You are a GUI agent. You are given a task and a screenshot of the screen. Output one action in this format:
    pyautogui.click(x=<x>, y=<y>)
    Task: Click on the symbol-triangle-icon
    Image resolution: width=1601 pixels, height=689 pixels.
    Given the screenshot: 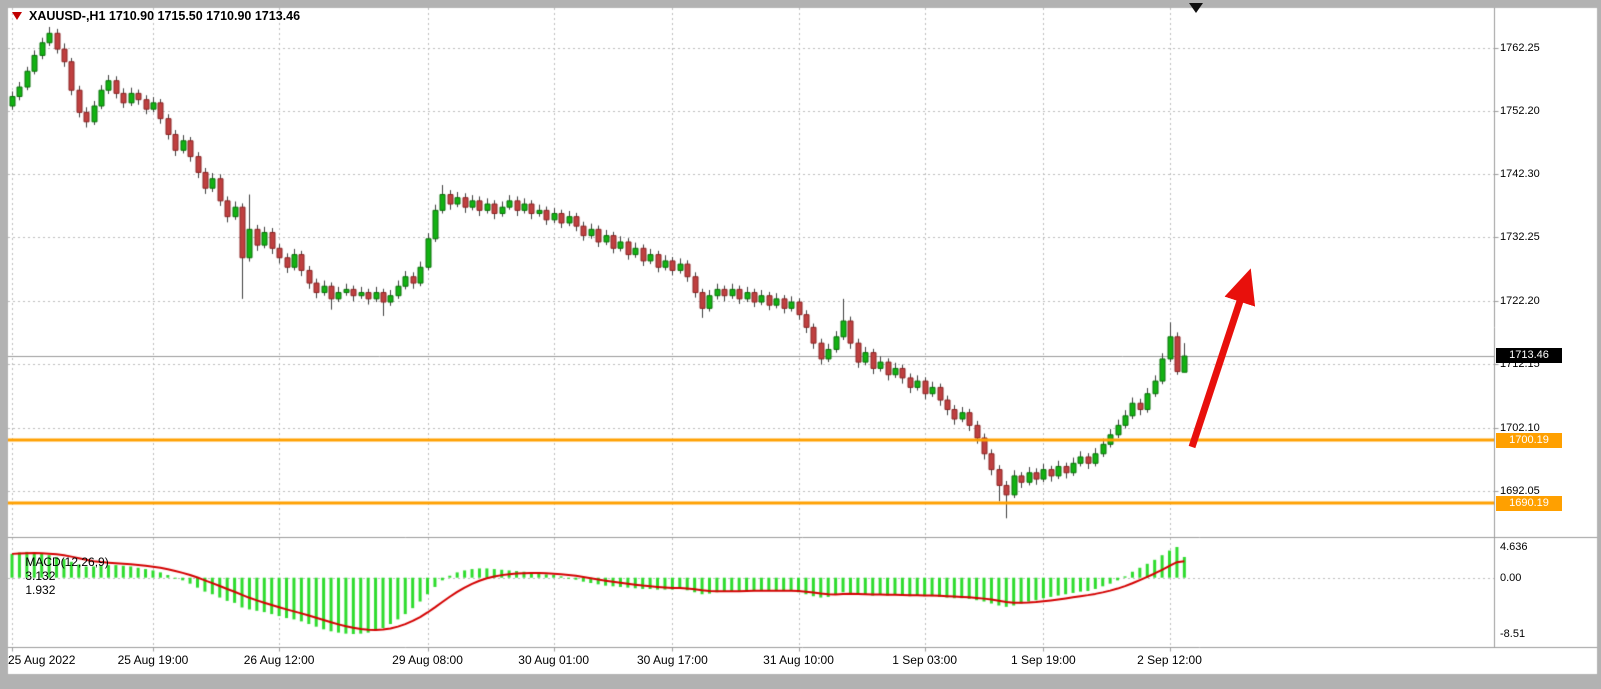 What is the action you would take?
    pyautogui.click(x=17, y=16)
    